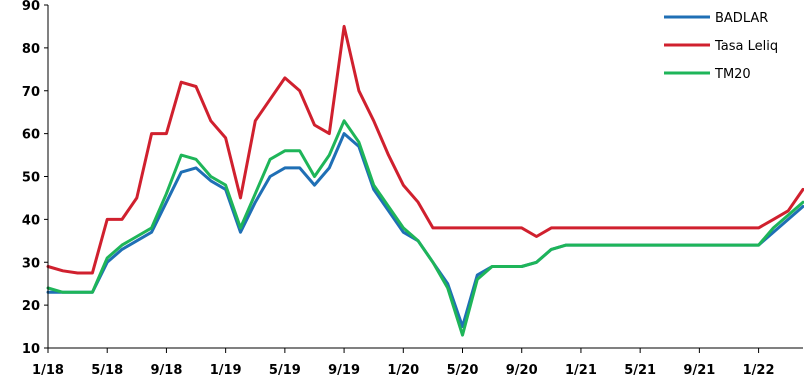 The height and width of the screenshot is (383, 804). Describe the element at coordinates (31, 7) in the screenshot. I see `y-tick-label: 90` at that location.